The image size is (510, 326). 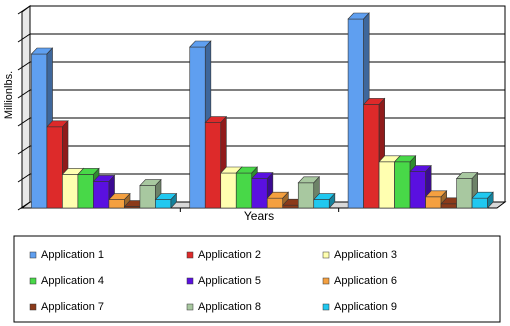 What do you see at coordinates (259, 216) in the screenshot?
I see `x-axis-label: Years` at bounding box center [259, 216].